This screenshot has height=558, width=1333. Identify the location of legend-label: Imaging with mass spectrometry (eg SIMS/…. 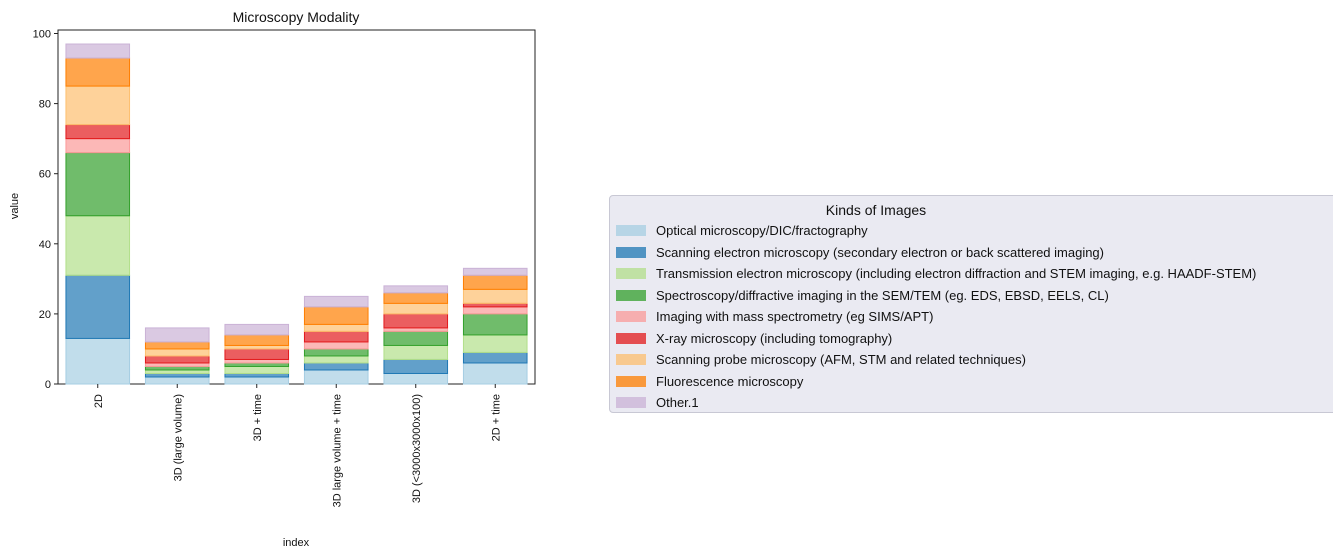
(795, 316).